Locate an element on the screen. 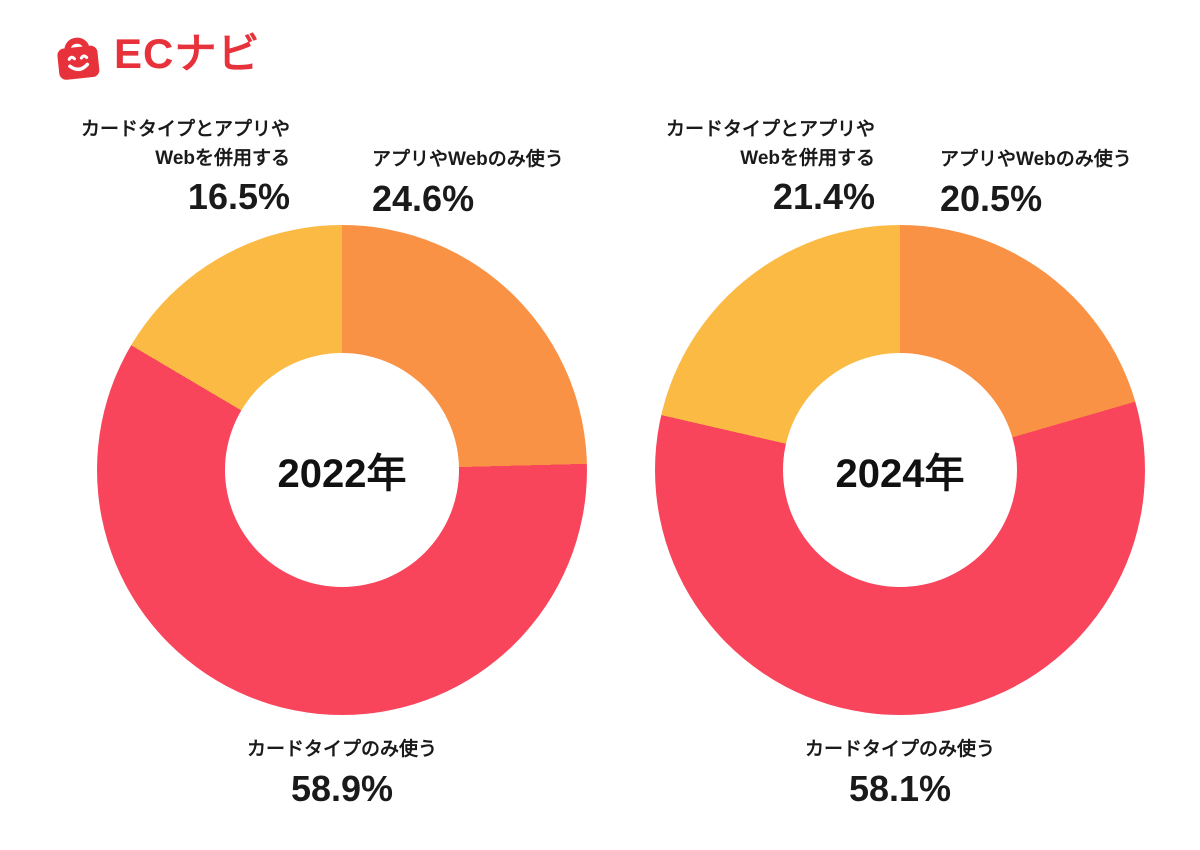 The width and height of the screenshot is (1200, 850). percent-2022-card-only: 58.9% is located at coordinates (342, 788).